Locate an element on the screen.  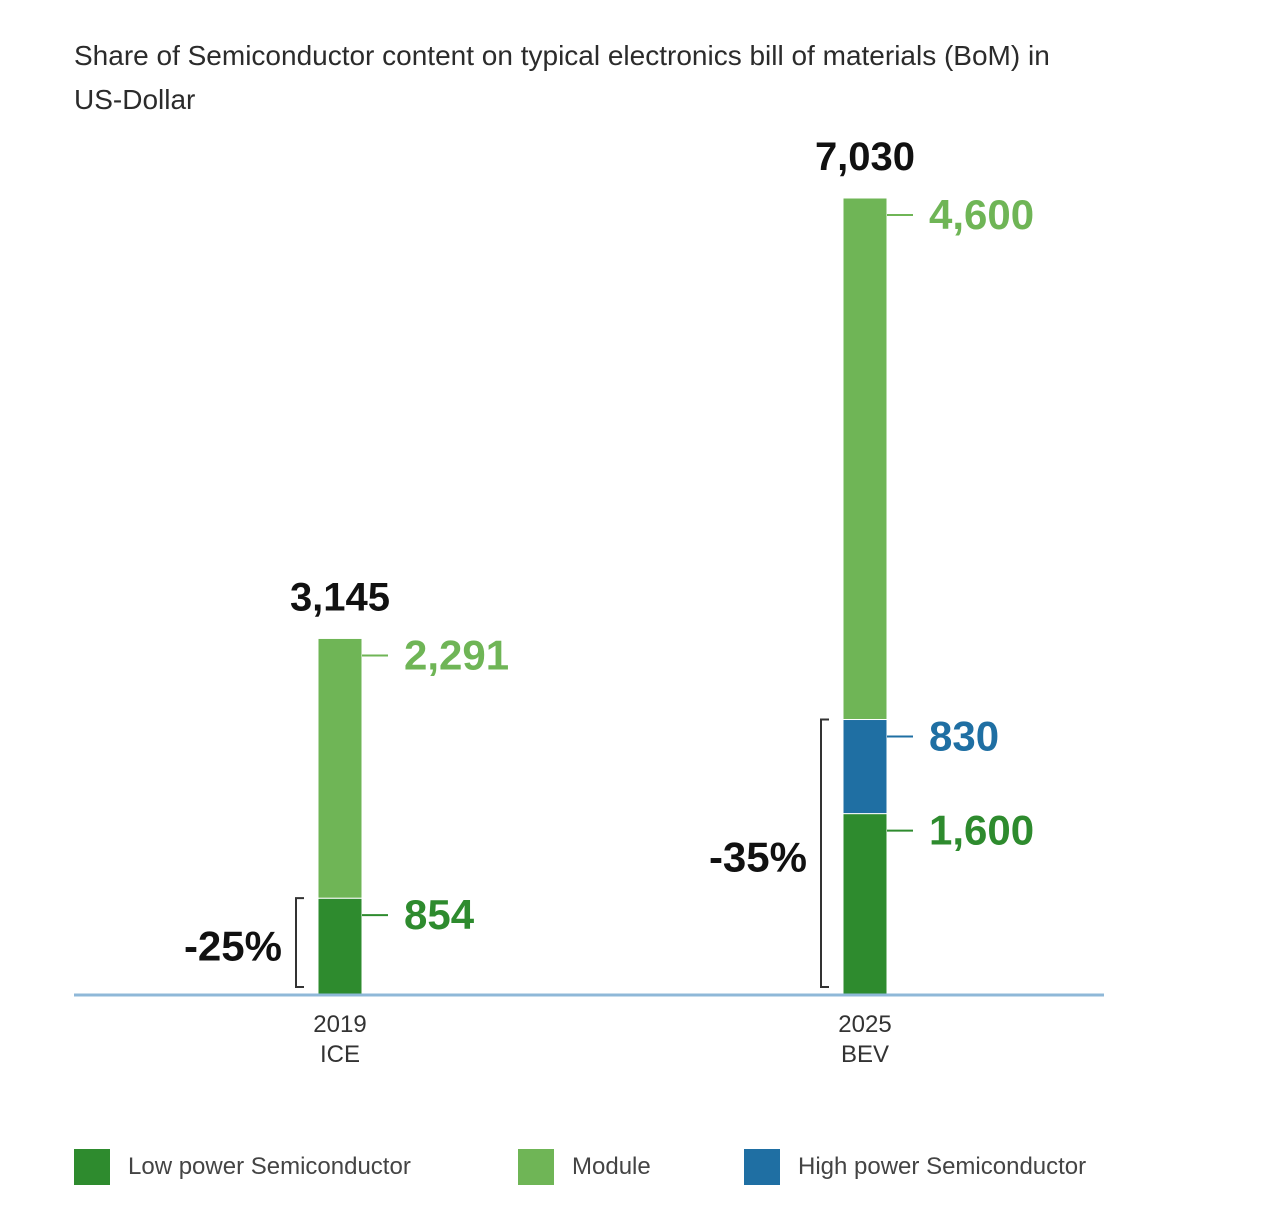
value-label-module-2025: 4,600 is located at coordinates (981, 214).